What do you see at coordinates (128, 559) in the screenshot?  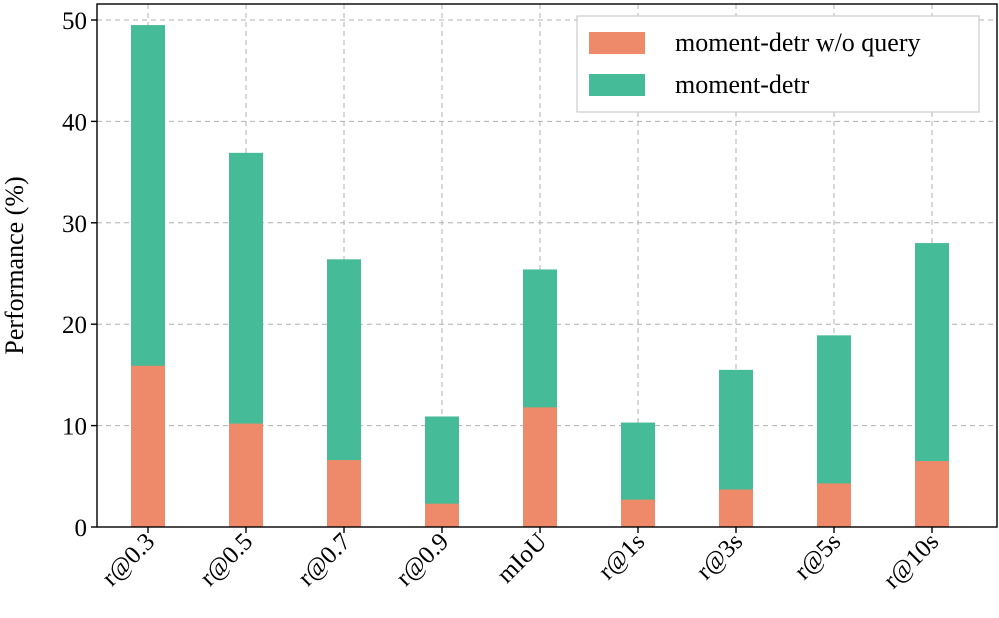 I see `x-tick-label: r@0.3` at bounding box center [128, 559].